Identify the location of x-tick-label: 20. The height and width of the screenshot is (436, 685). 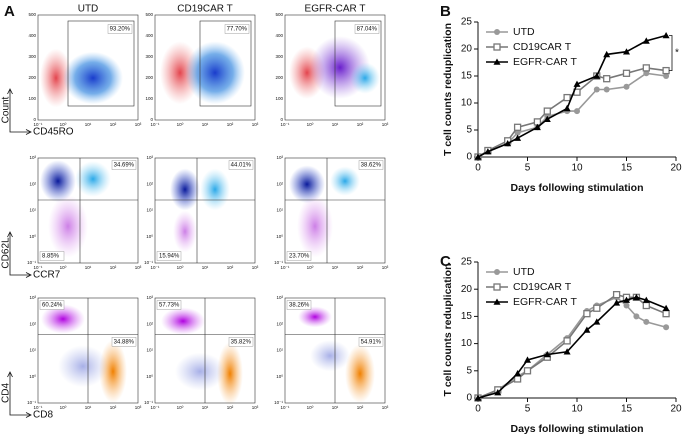
(676, 168).